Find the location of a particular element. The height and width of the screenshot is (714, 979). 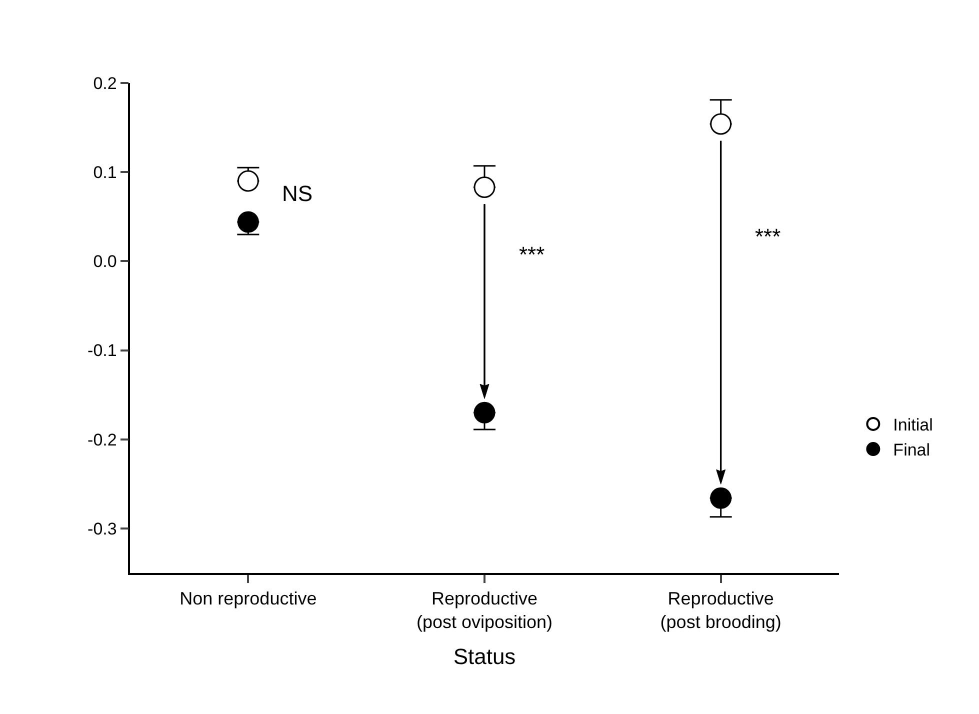

y-tick-label: -0.2 is located at coordinates (102, 440).